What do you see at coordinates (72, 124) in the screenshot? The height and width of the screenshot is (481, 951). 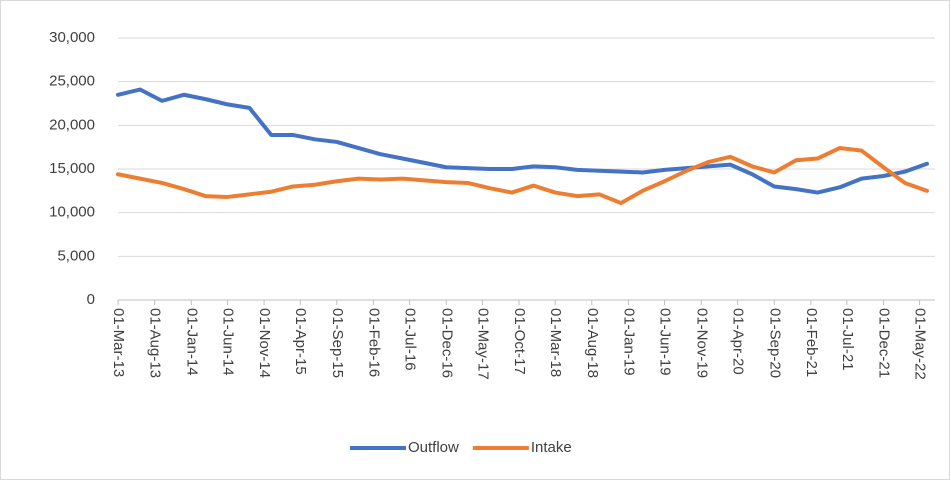 I see `y-tick-label: 20,000` at bounding box center [72, 124].